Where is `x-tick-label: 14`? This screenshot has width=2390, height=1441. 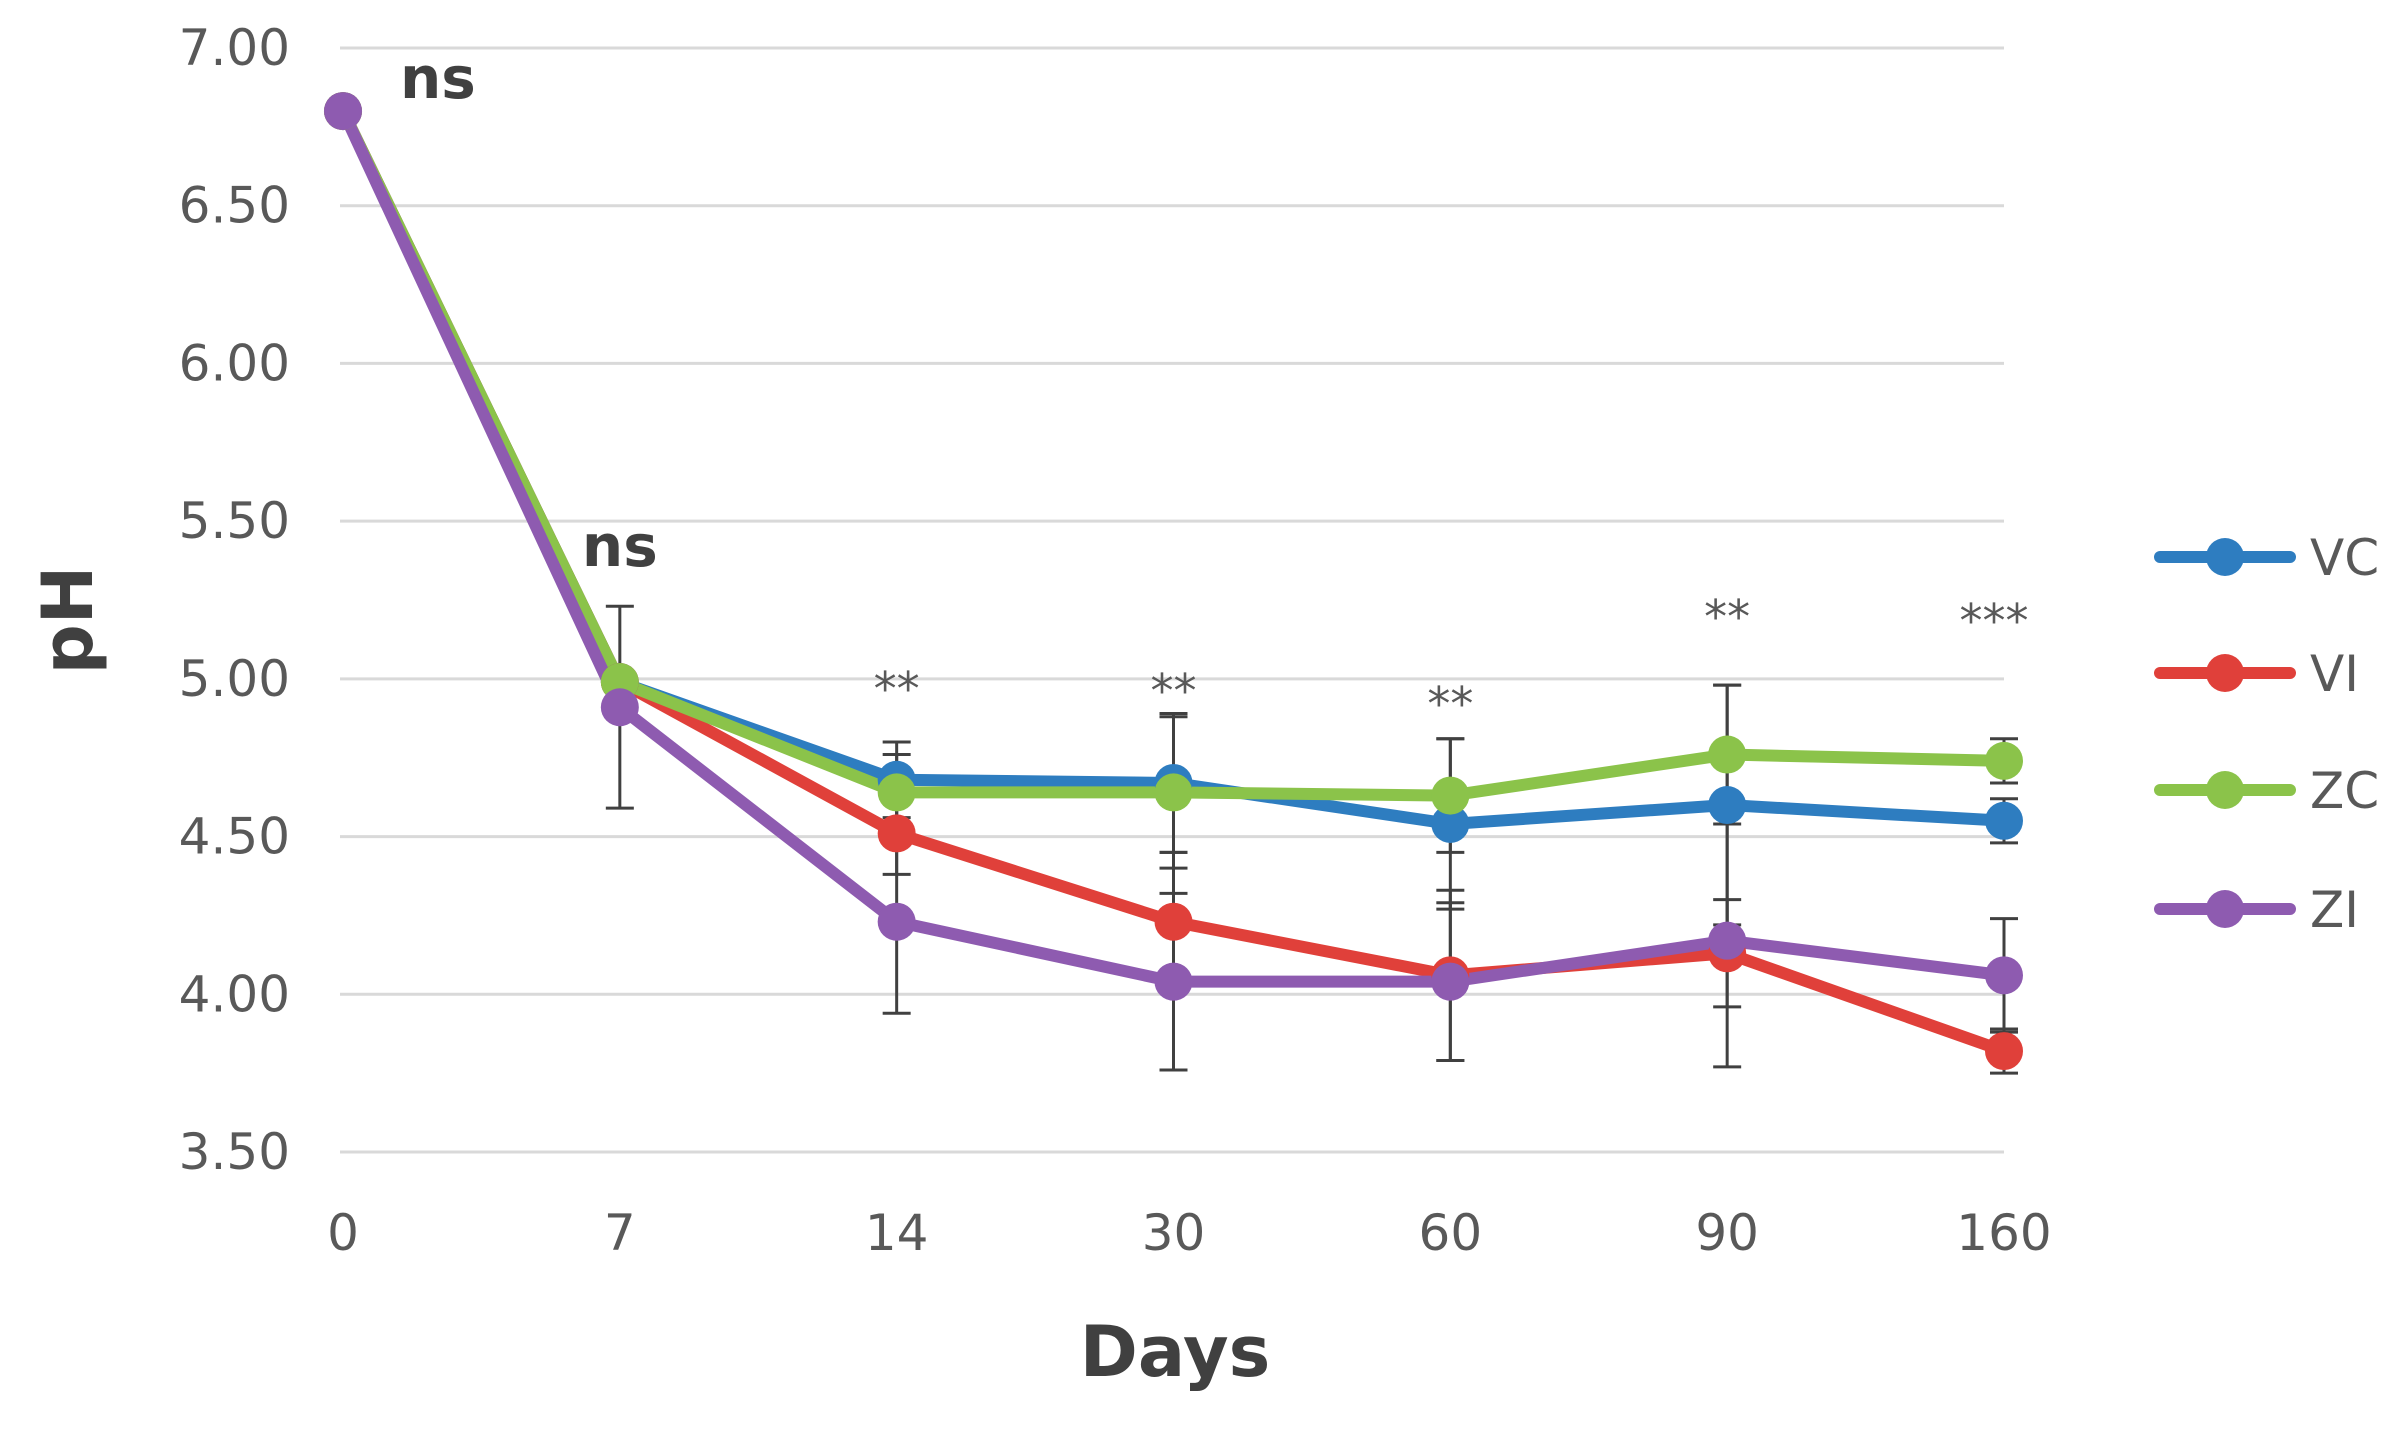 x-tick-label: 14 is located at coordinates (897, 1233).